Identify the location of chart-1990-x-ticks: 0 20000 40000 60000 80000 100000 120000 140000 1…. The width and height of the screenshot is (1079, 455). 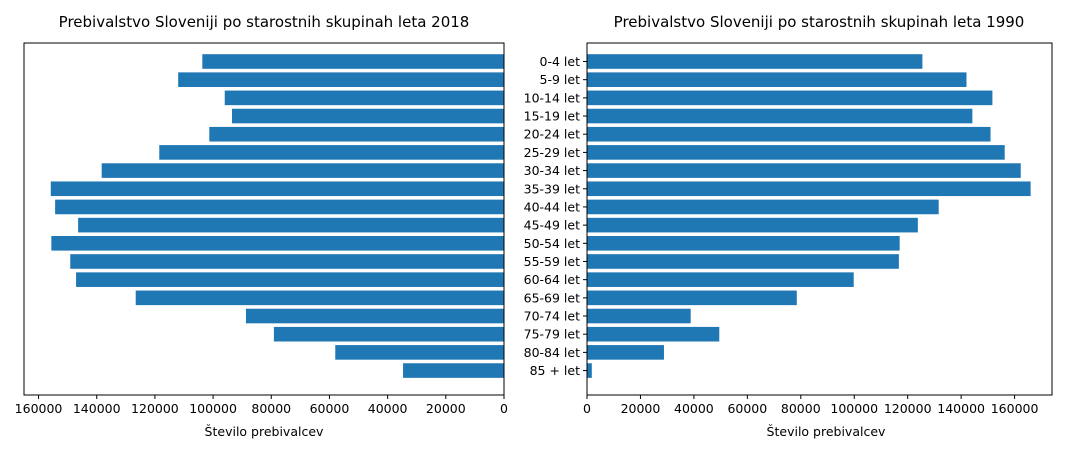
(810, 405).